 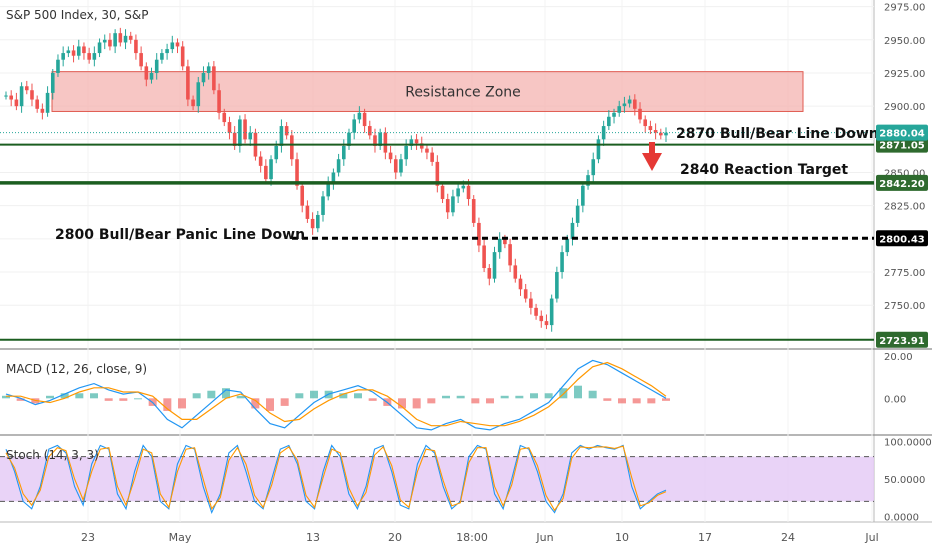 I want to click on macd-title: MACD (12, 26, close, 9), so click(x=76, y=369).